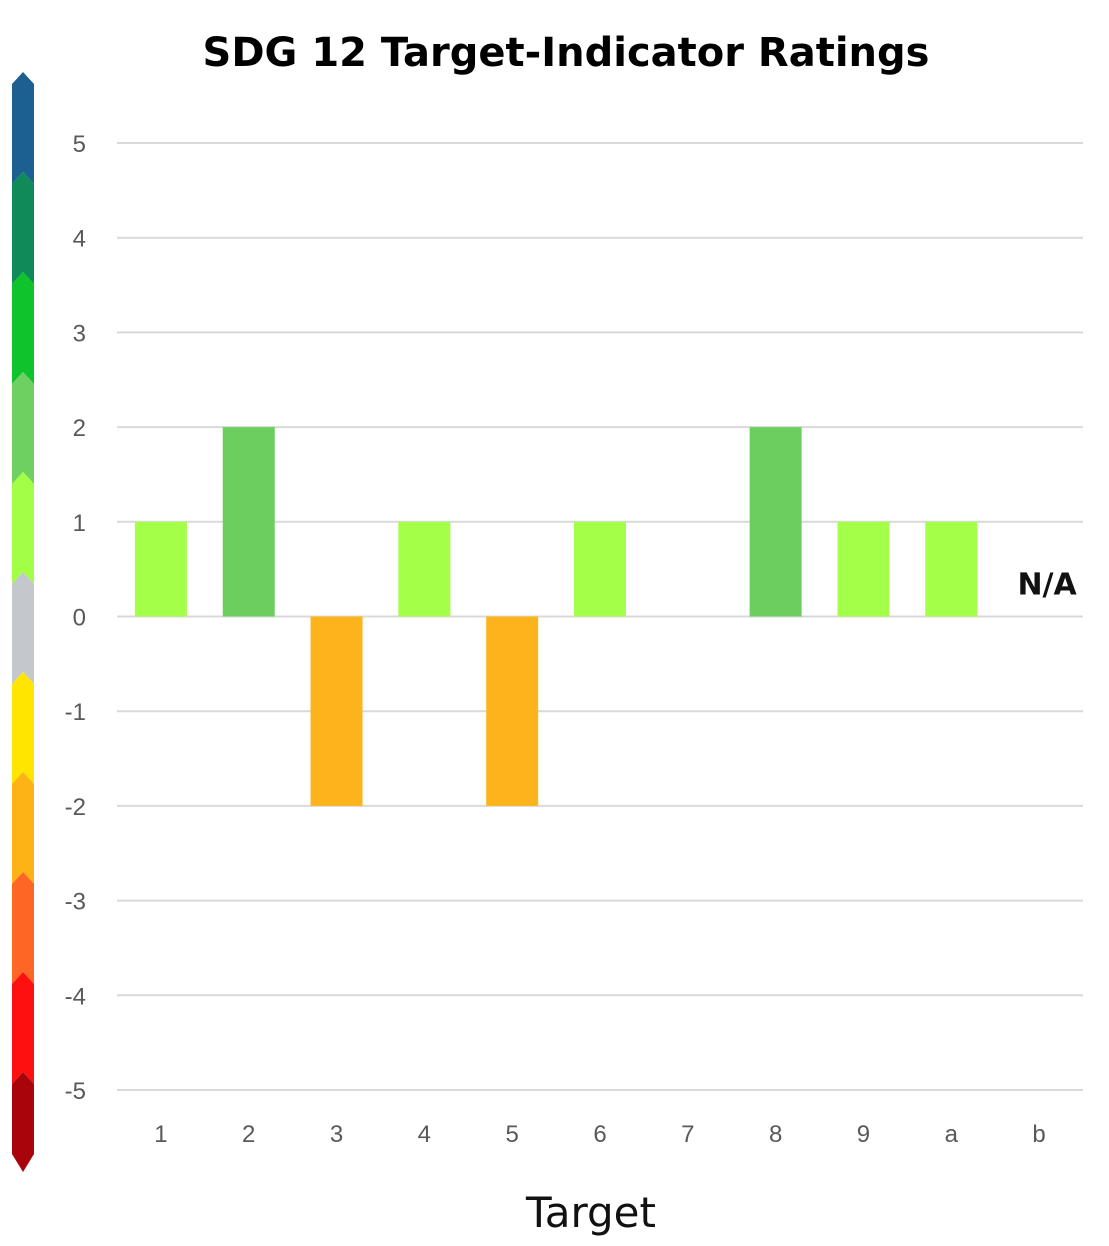 Image resolution: width=1109 pixels, height=1246 pixels. What do you see at coordinates (75, 996) in the screenshot?
I see `y-tick-label: -4` at bounding box center [75, 996].